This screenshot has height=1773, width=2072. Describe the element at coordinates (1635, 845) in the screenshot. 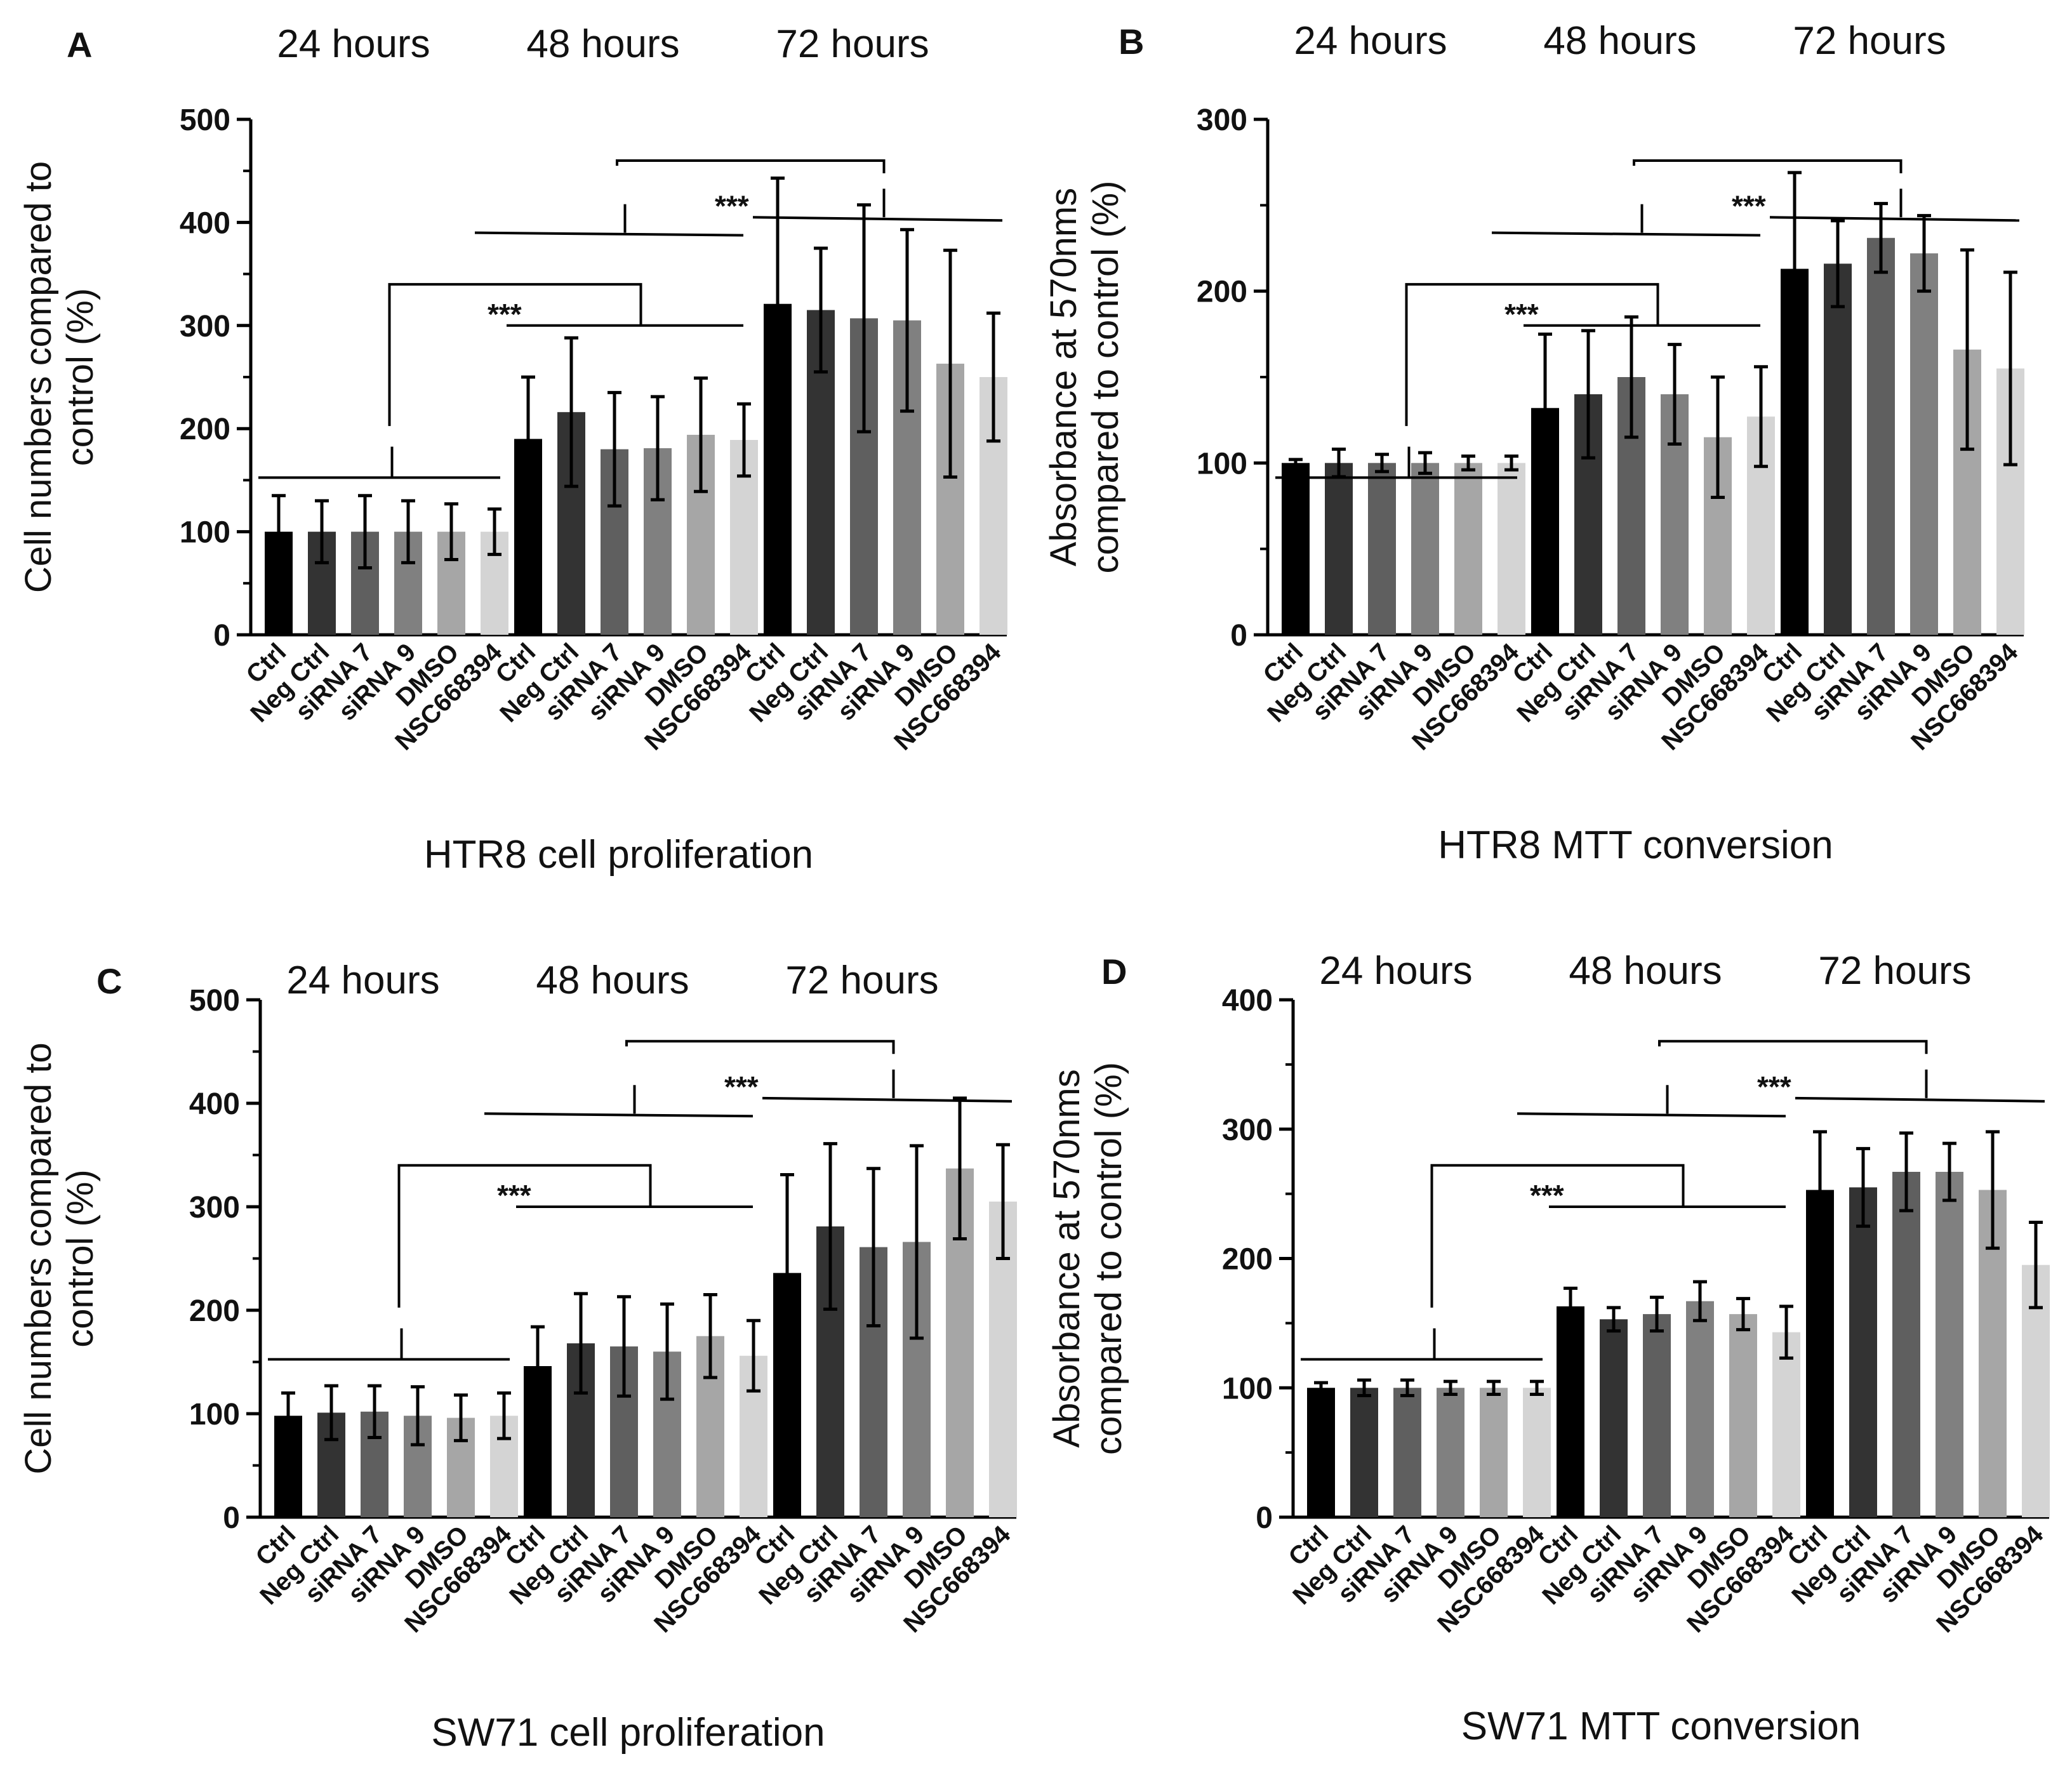

I see `panel-title: HTR8 MTT conversion` at that location.